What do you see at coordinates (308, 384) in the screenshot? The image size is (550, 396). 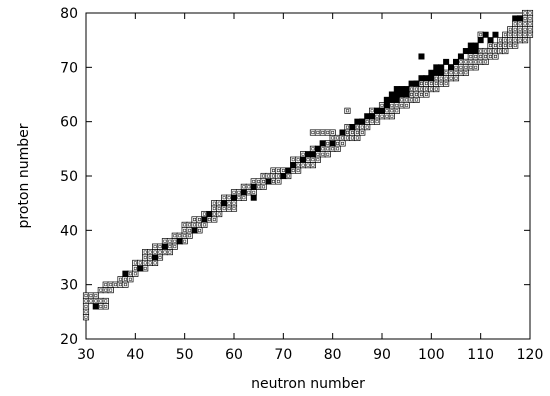 I see `x-axis-label: neutron number` at bounding box center [308, 384].